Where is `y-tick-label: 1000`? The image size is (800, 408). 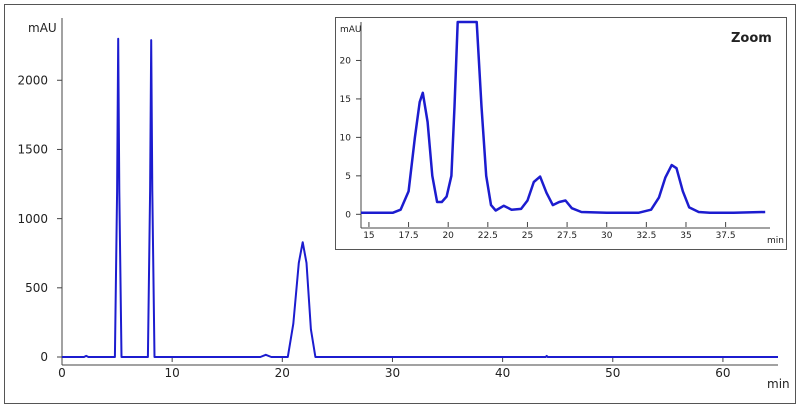
y-tick-label: 1000 is located at coordinates (32, 219).